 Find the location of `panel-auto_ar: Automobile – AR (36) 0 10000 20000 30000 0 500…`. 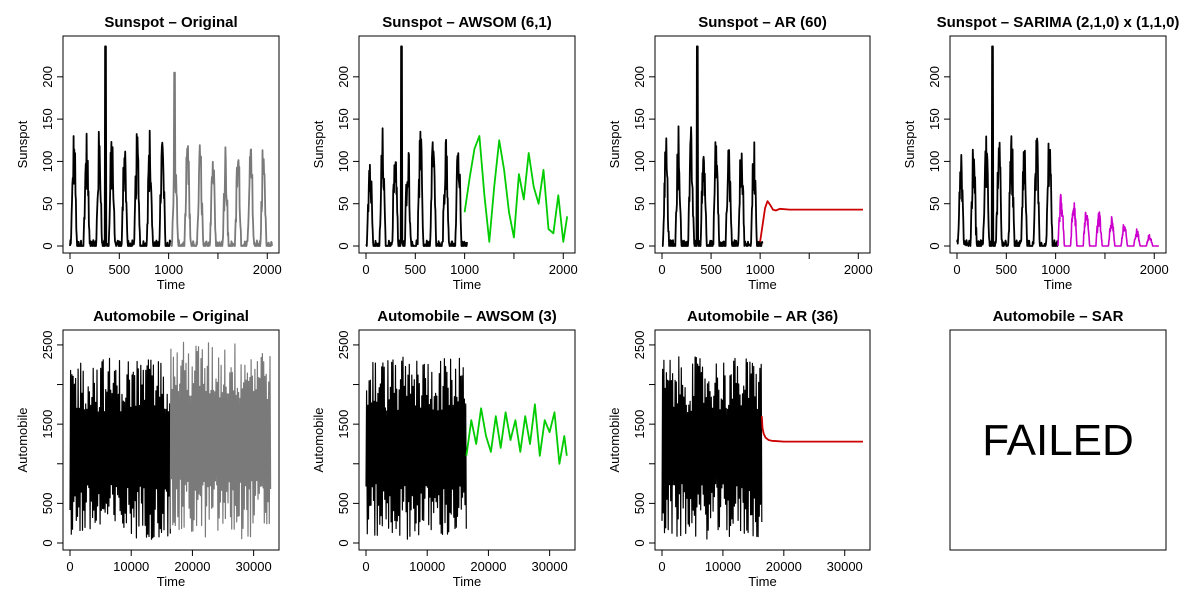

panel-auto_ar: Automobile – AR (36) 0 10000 20000 30000 0 500… is located at coordinates (739, 448).